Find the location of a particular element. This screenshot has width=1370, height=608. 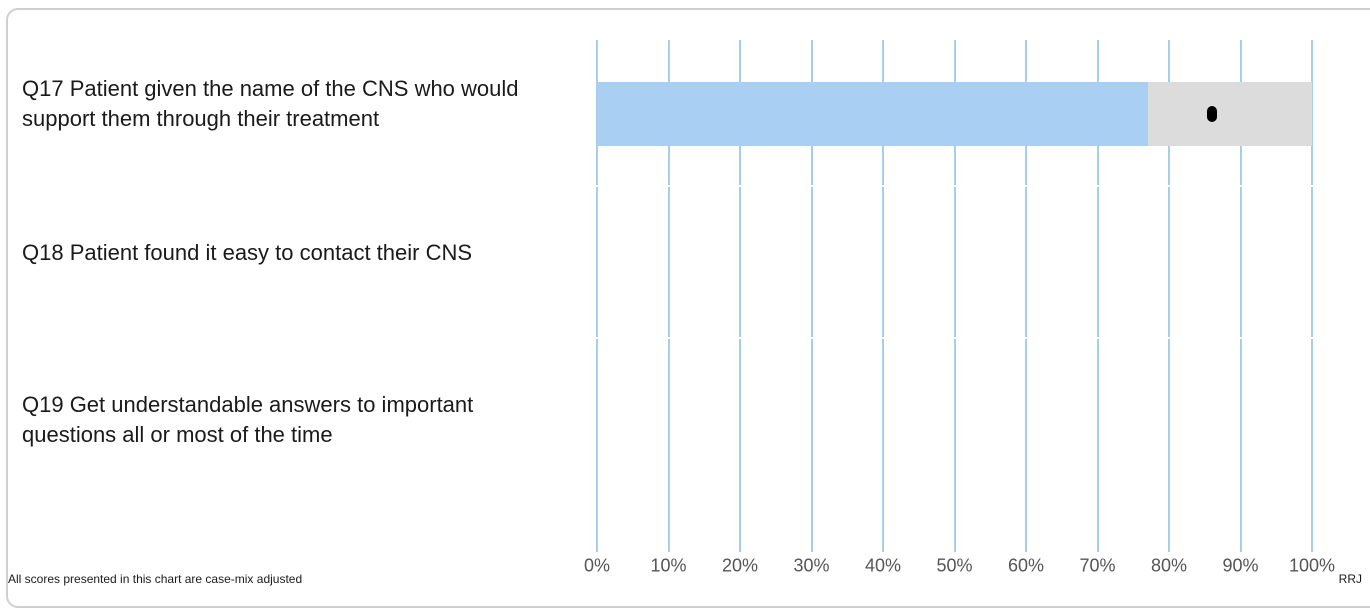

x-tick-label: 40% is located at coordinates (883, 565).